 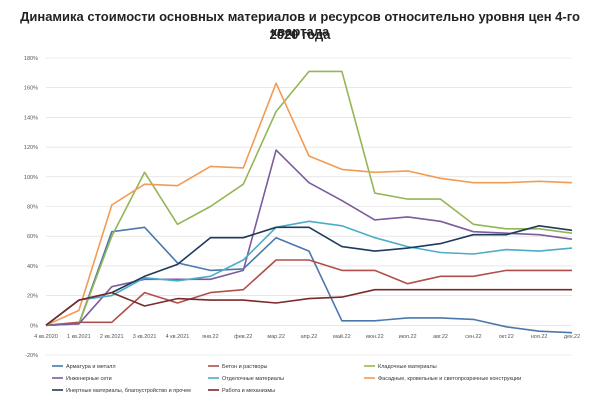 I want to click on x-tick-label: 2 кв.2021, so click(x=112, y=337).